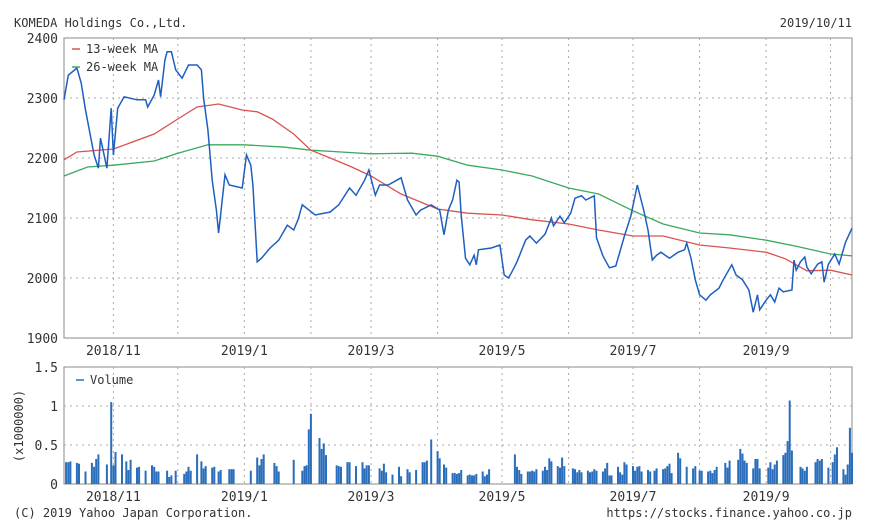  Describe the element at coordinates (729, 513) in the screenshot. I see `source-url: https://stocks.finance.yahoo.co.jp` at that location.